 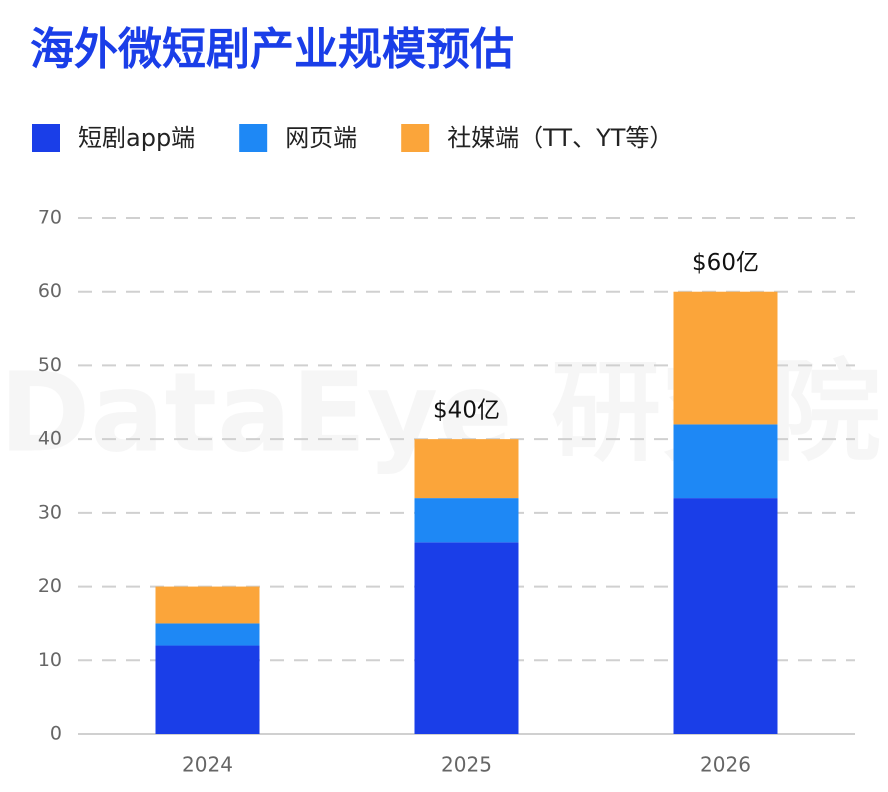 I want to click on x-tick-label: 2025, so click(x=466, y=765).